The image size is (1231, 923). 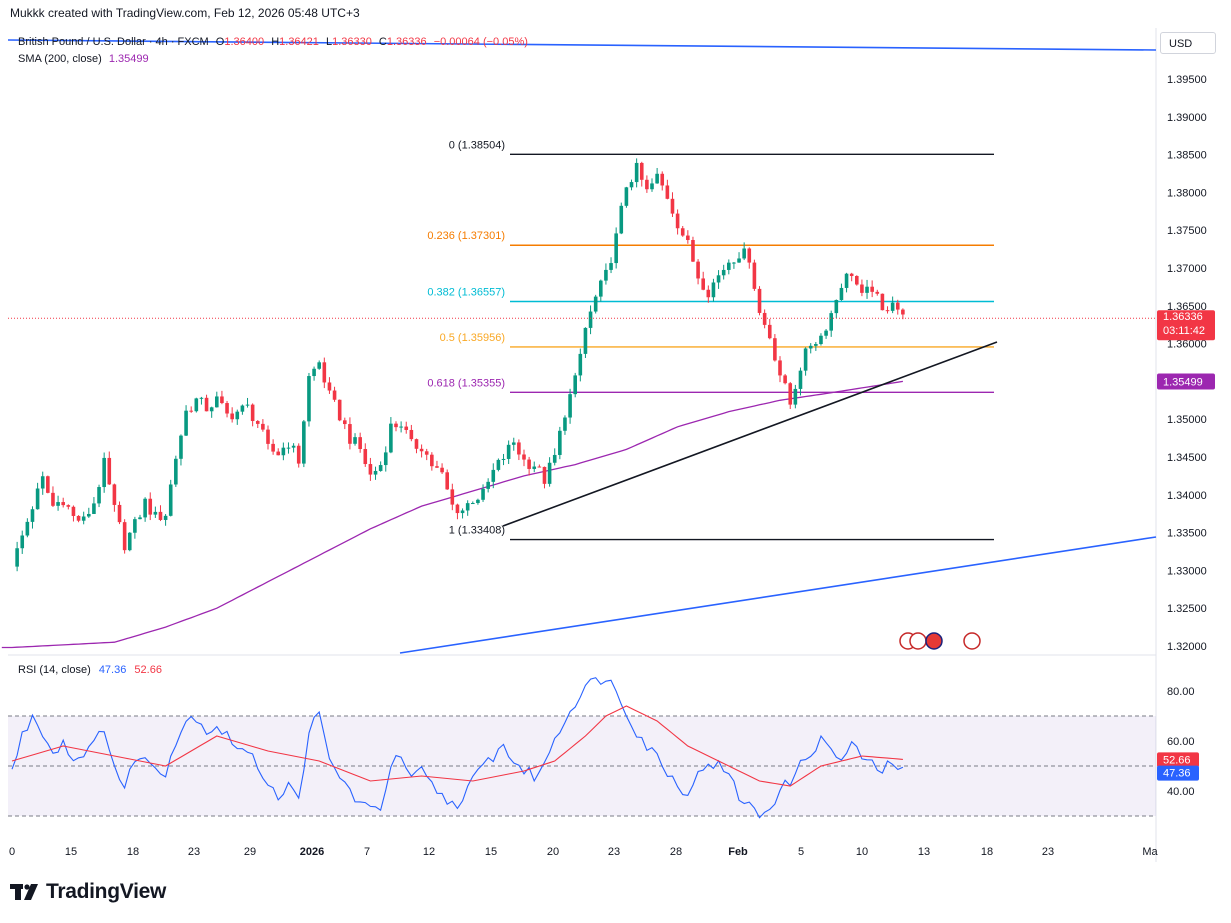 I want to click on tradingview-logo-icon, so click(x=24, y=892).